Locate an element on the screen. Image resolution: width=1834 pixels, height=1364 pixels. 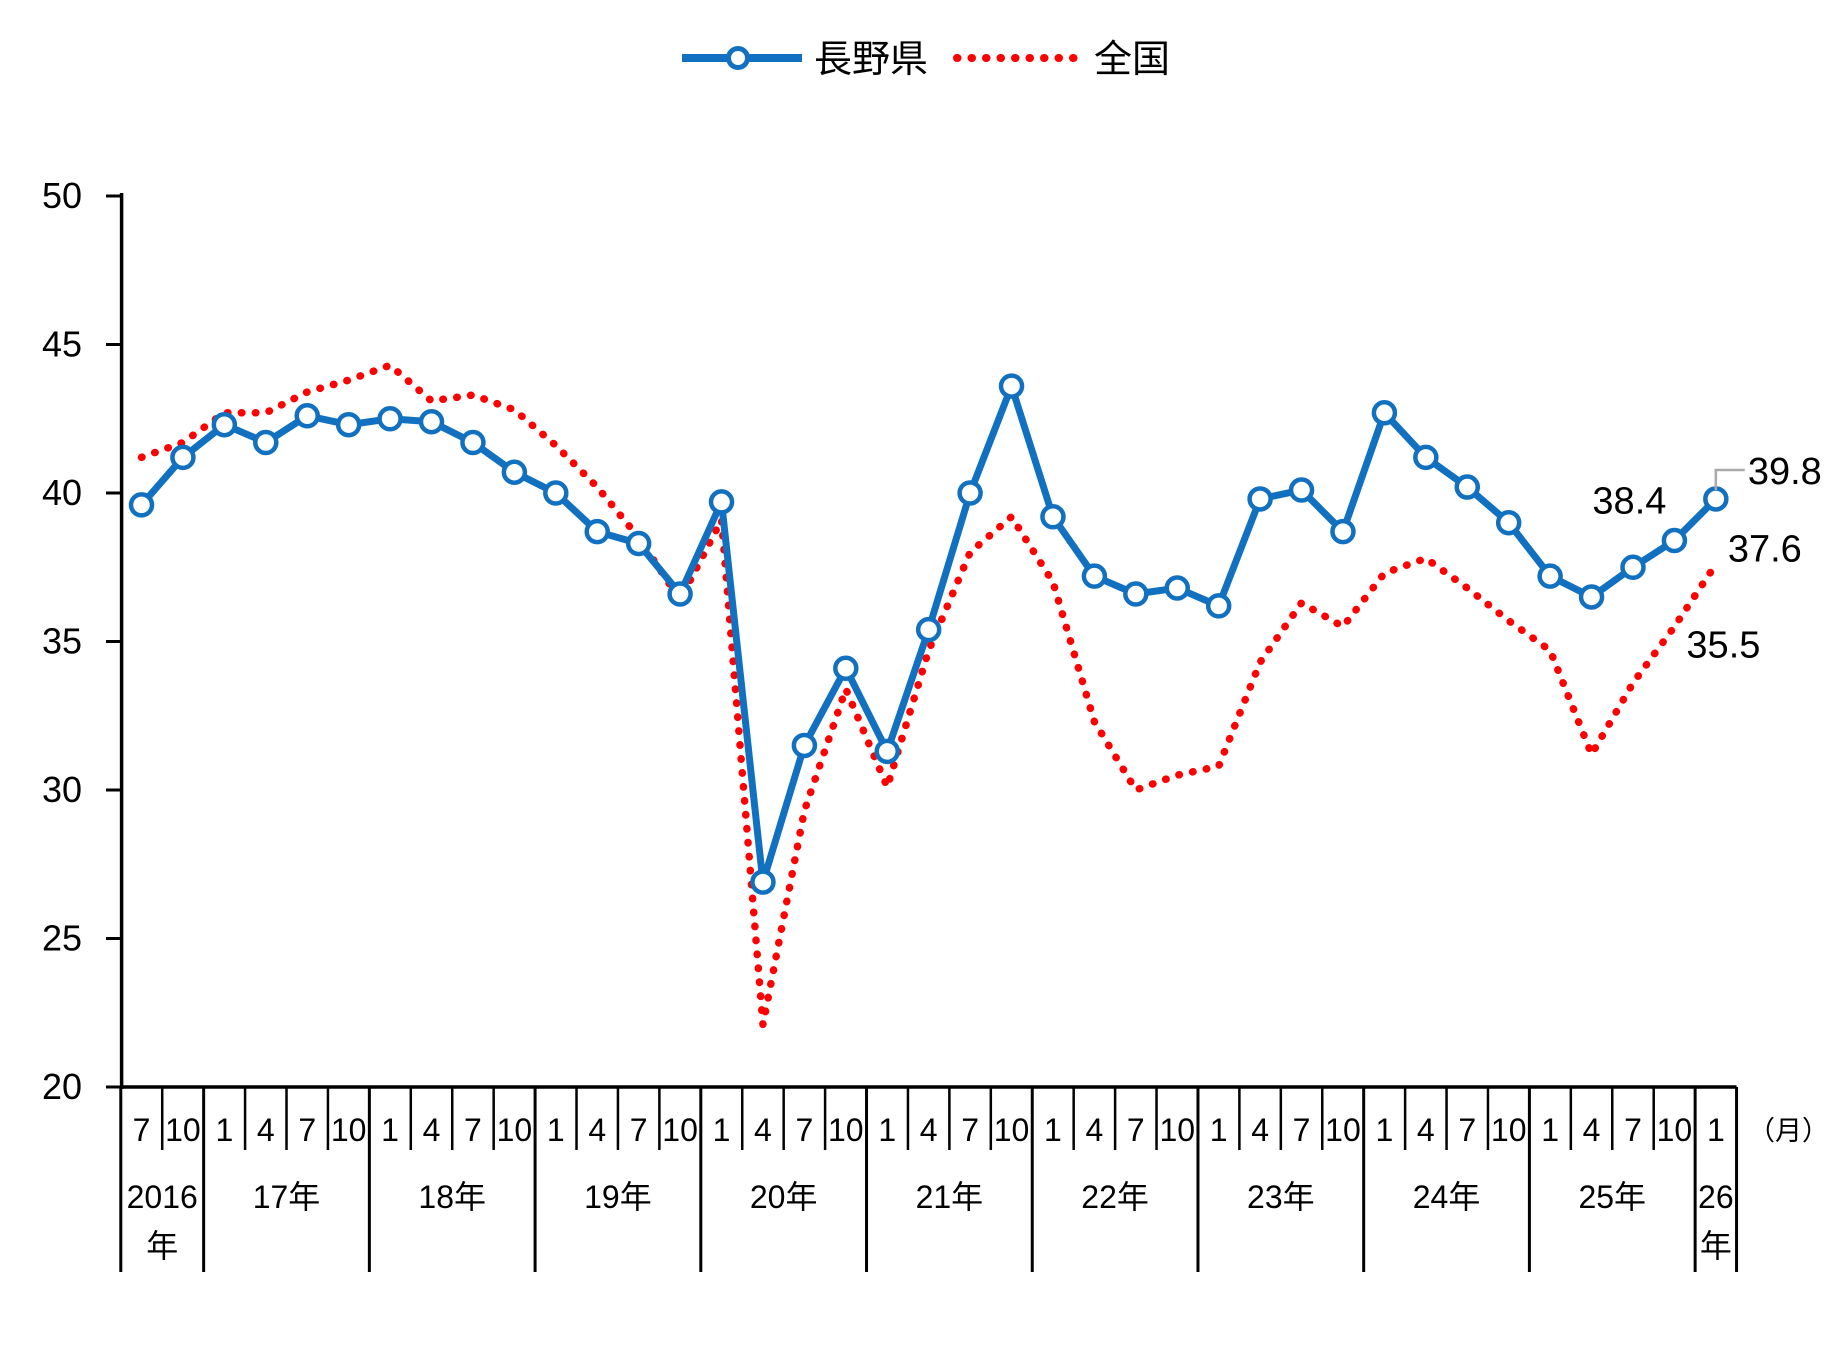
legend: 長野県 全国 is located at coordinates (926, 60).